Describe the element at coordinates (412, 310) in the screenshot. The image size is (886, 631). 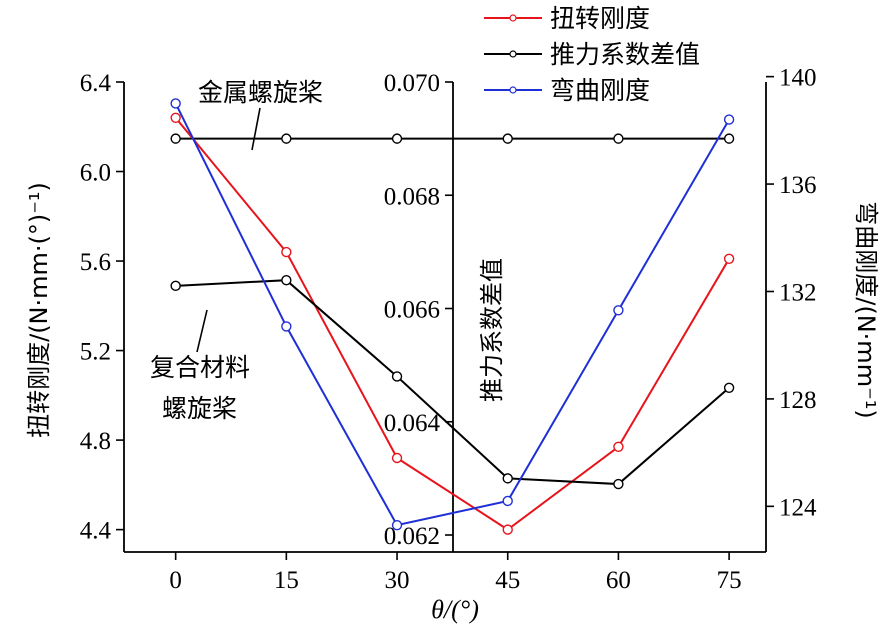
I see `middle-tick-label: 0.066` at that location.